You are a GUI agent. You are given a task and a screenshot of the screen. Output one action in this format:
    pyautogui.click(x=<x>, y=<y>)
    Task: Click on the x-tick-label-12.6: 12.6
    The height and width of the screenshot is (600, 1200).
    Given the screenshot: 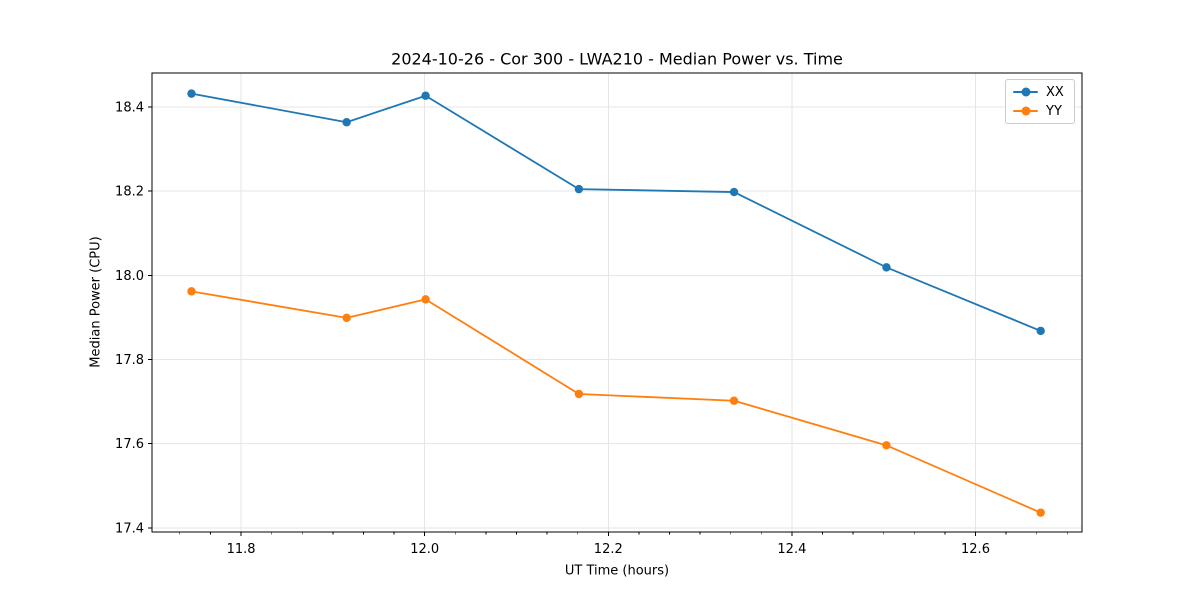 What is the action you would take?
    pyautogui.click(x=975, y=549)
    